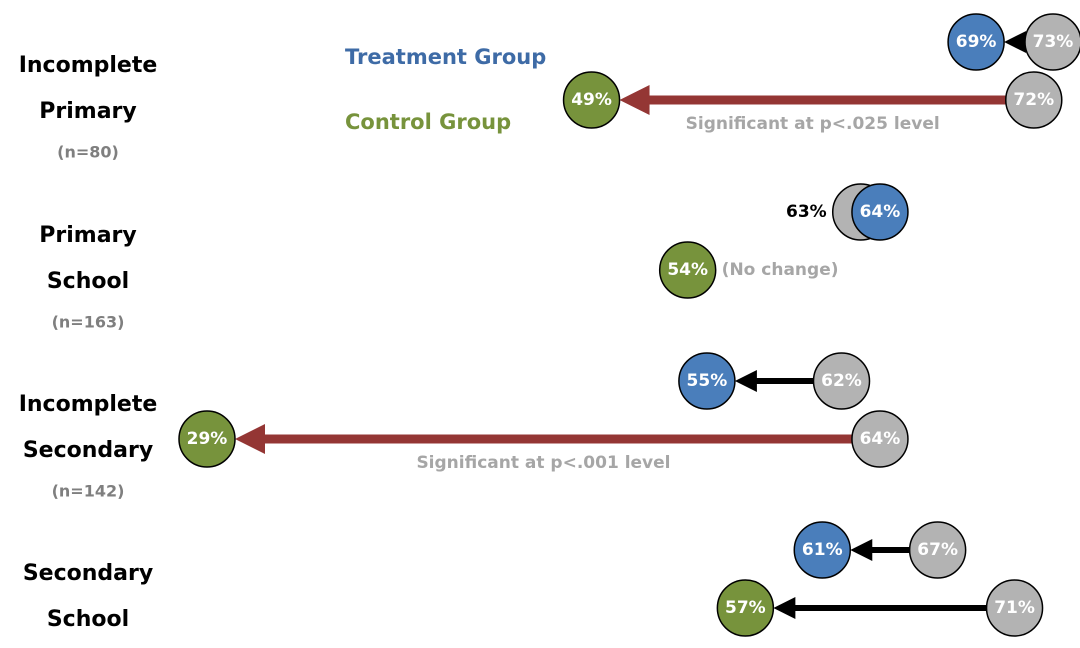 The width and height of the screenshot is (1080, 648). I want to click on value-label: 67%, so click(937, 550).